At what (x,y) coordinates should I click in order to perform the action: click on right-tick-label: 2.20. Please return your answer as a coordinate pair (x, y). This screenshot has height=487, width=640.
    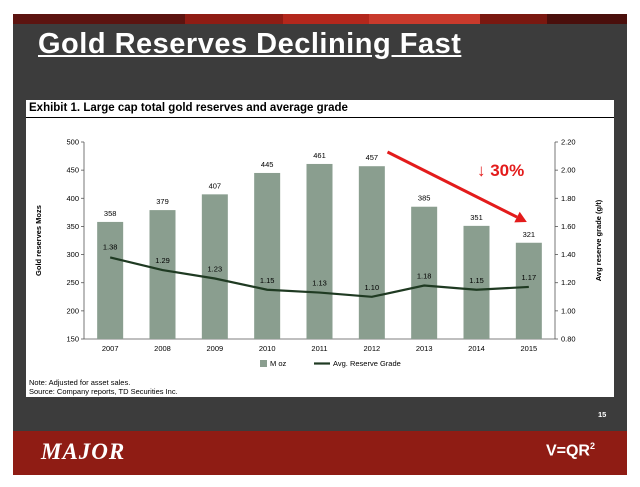
    Looking at the image, I should click on (568, 142).